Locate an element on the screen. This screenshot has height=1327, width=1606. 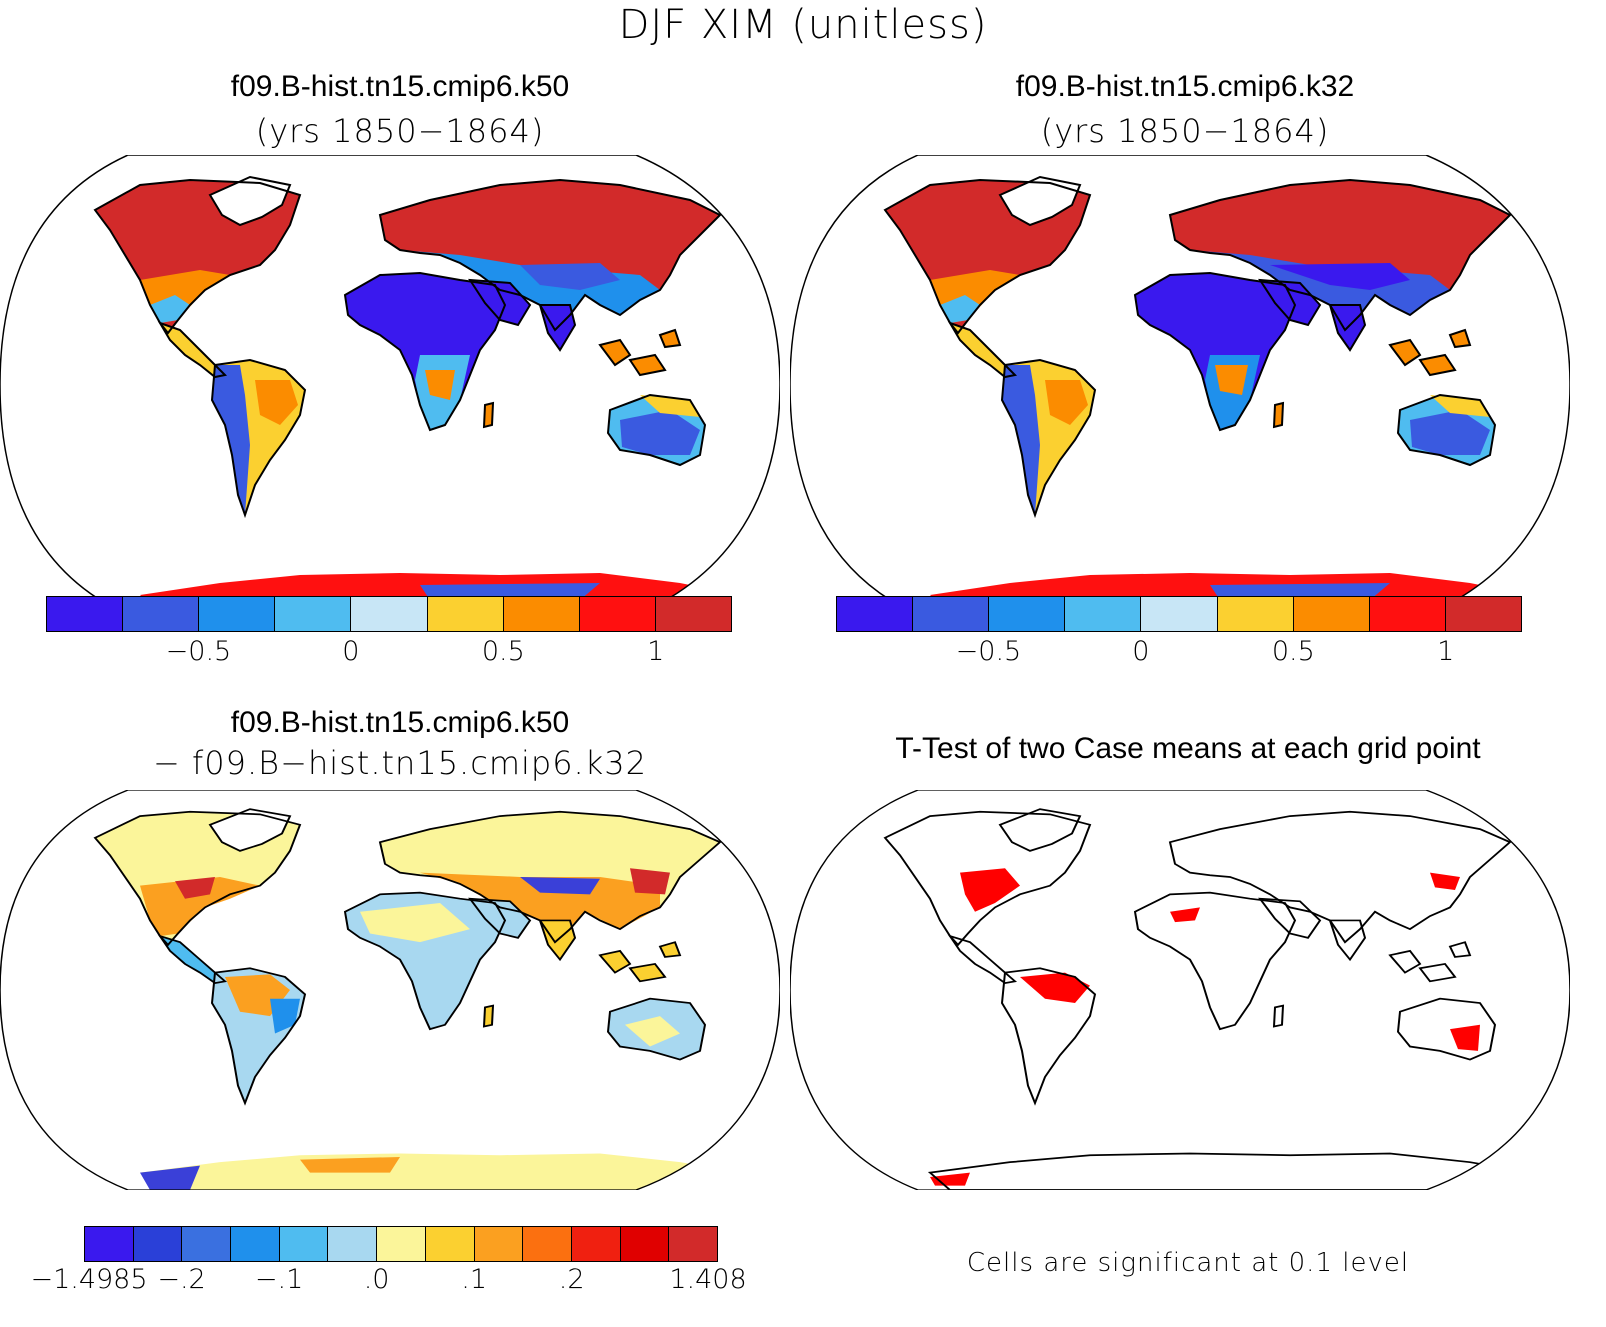
significance-note: Cells are significant at 0.1 level is located at coordinates (1188, 1263).